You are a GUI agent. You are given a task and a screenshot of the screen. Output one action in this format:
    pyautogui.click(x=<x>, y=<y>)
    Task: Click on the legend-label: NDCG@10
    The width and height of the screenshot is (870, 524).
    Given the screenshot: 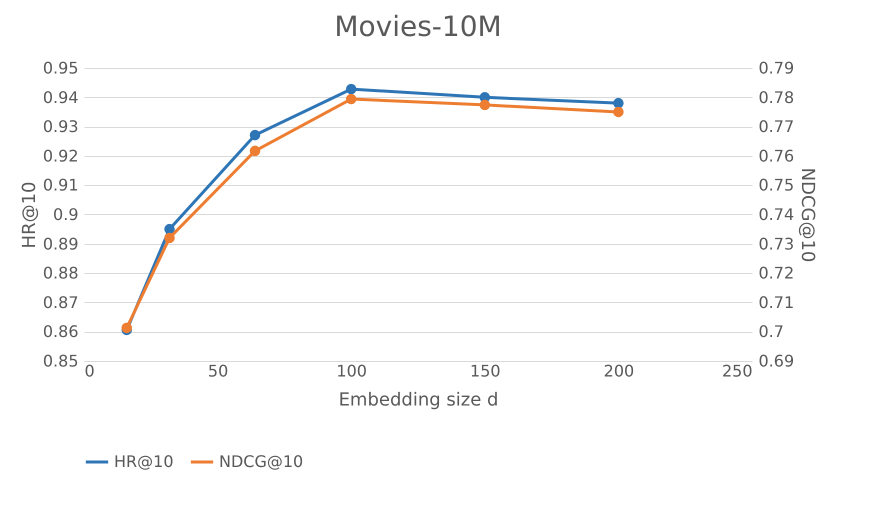 What is the action you would take?
    pyautogui.click(x=261, y=461)
    